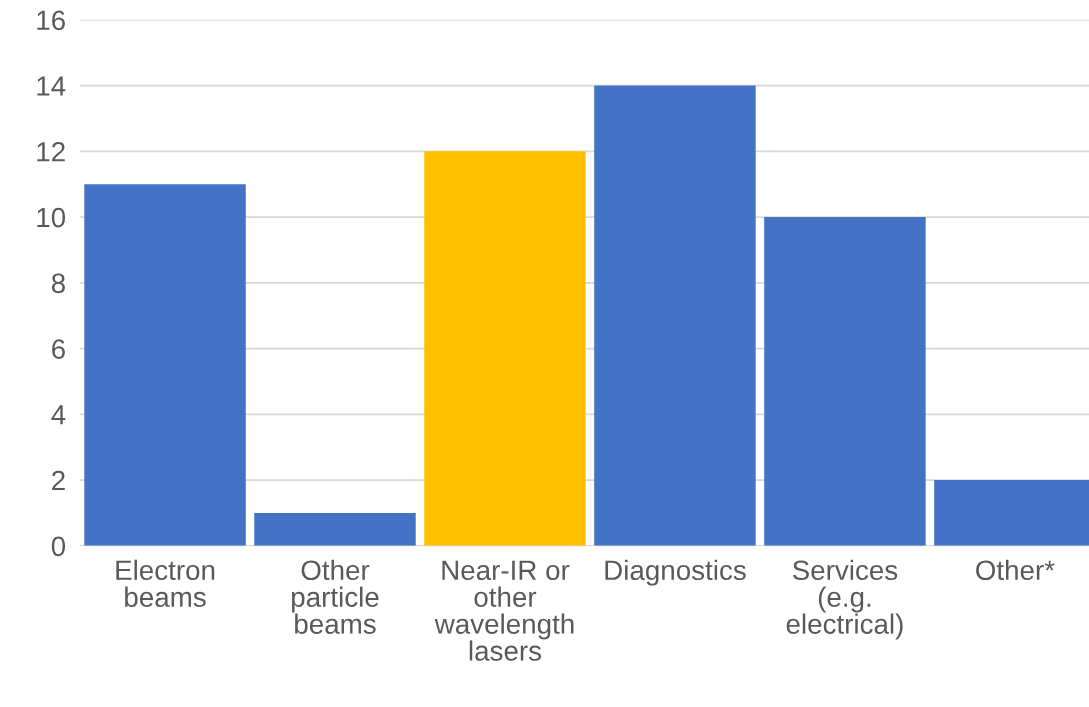 The height and width of the screenshot is (707, 1089). Describe the element at coordinates (58, 283) in the screenshot. I see `y-tick-label: 8` at that location.